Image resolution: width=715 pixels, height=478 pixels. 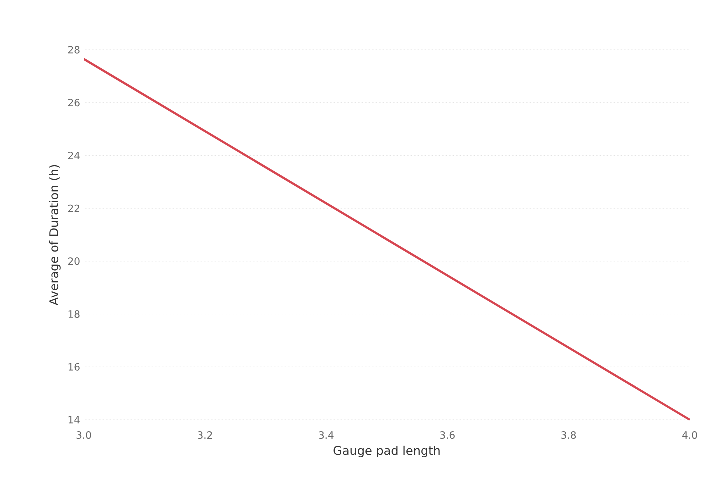 I want to click on x-tick-label: 3.6, so click(x=447, y=436).